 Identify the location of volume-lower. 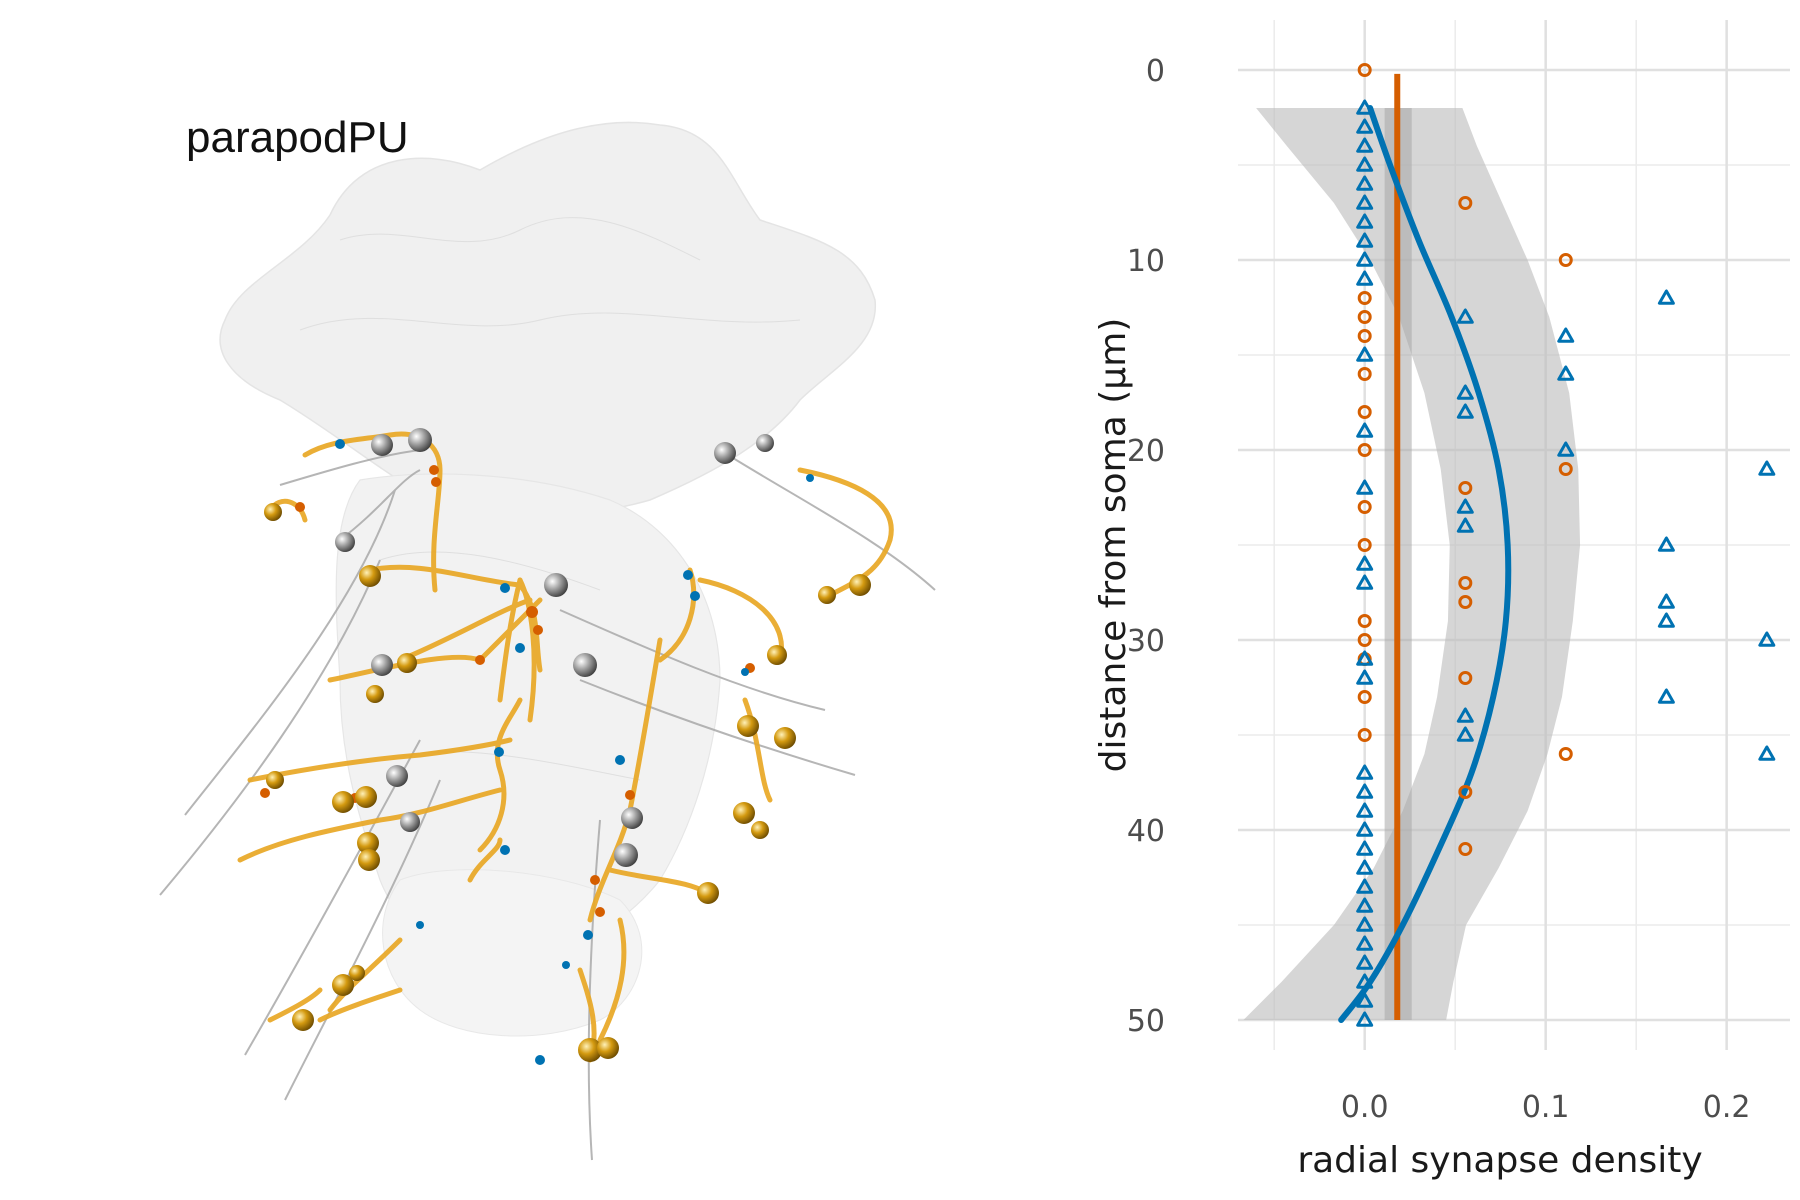
(512, 953).